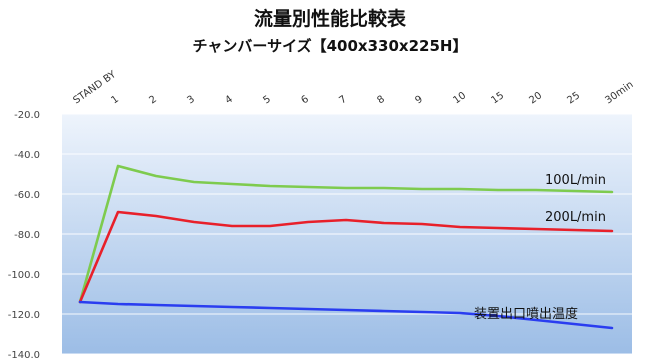  I want to click on y-tick-label: -60.0, so click(27, 195).